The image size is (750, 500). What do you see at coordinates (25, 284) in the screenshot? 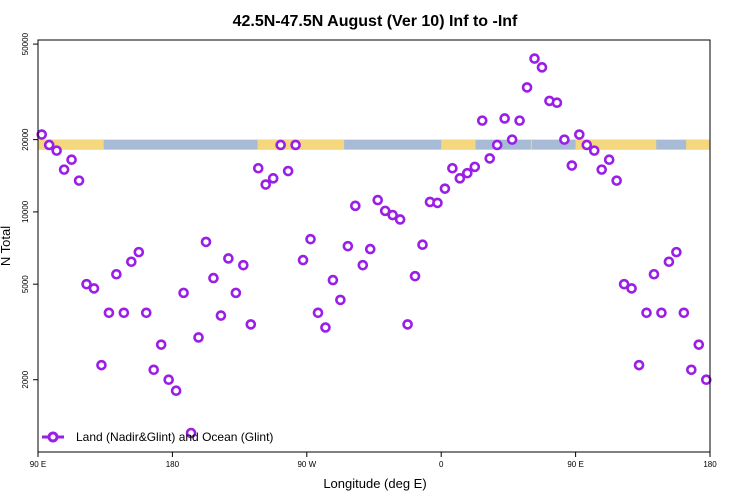
I see `y-tick-label: 5000` at bounding box center [25, 284].